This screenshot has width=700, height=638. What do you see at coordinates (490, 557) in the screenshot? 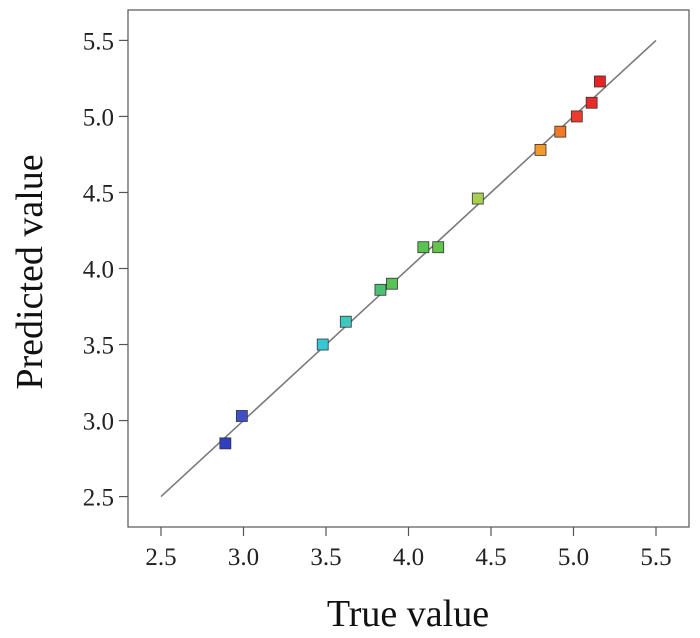
I see `x-tick-label: 4.5` at bounding box center [490, 557].